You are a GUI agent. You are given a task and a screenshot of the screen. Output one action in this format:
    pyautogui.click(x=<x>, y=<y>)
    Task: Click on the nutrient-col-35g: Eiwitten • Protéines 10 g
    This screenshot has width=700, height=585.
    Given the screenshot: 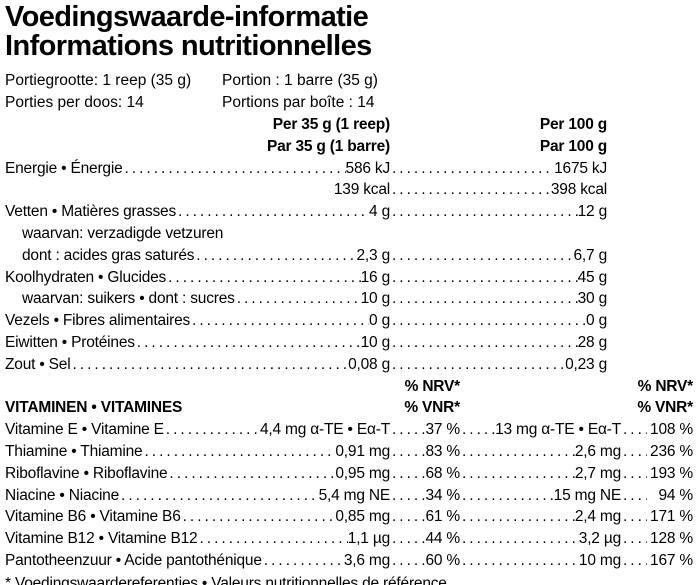 What is the action you would take?
    pyautogui.click(x=197, y=343)
    